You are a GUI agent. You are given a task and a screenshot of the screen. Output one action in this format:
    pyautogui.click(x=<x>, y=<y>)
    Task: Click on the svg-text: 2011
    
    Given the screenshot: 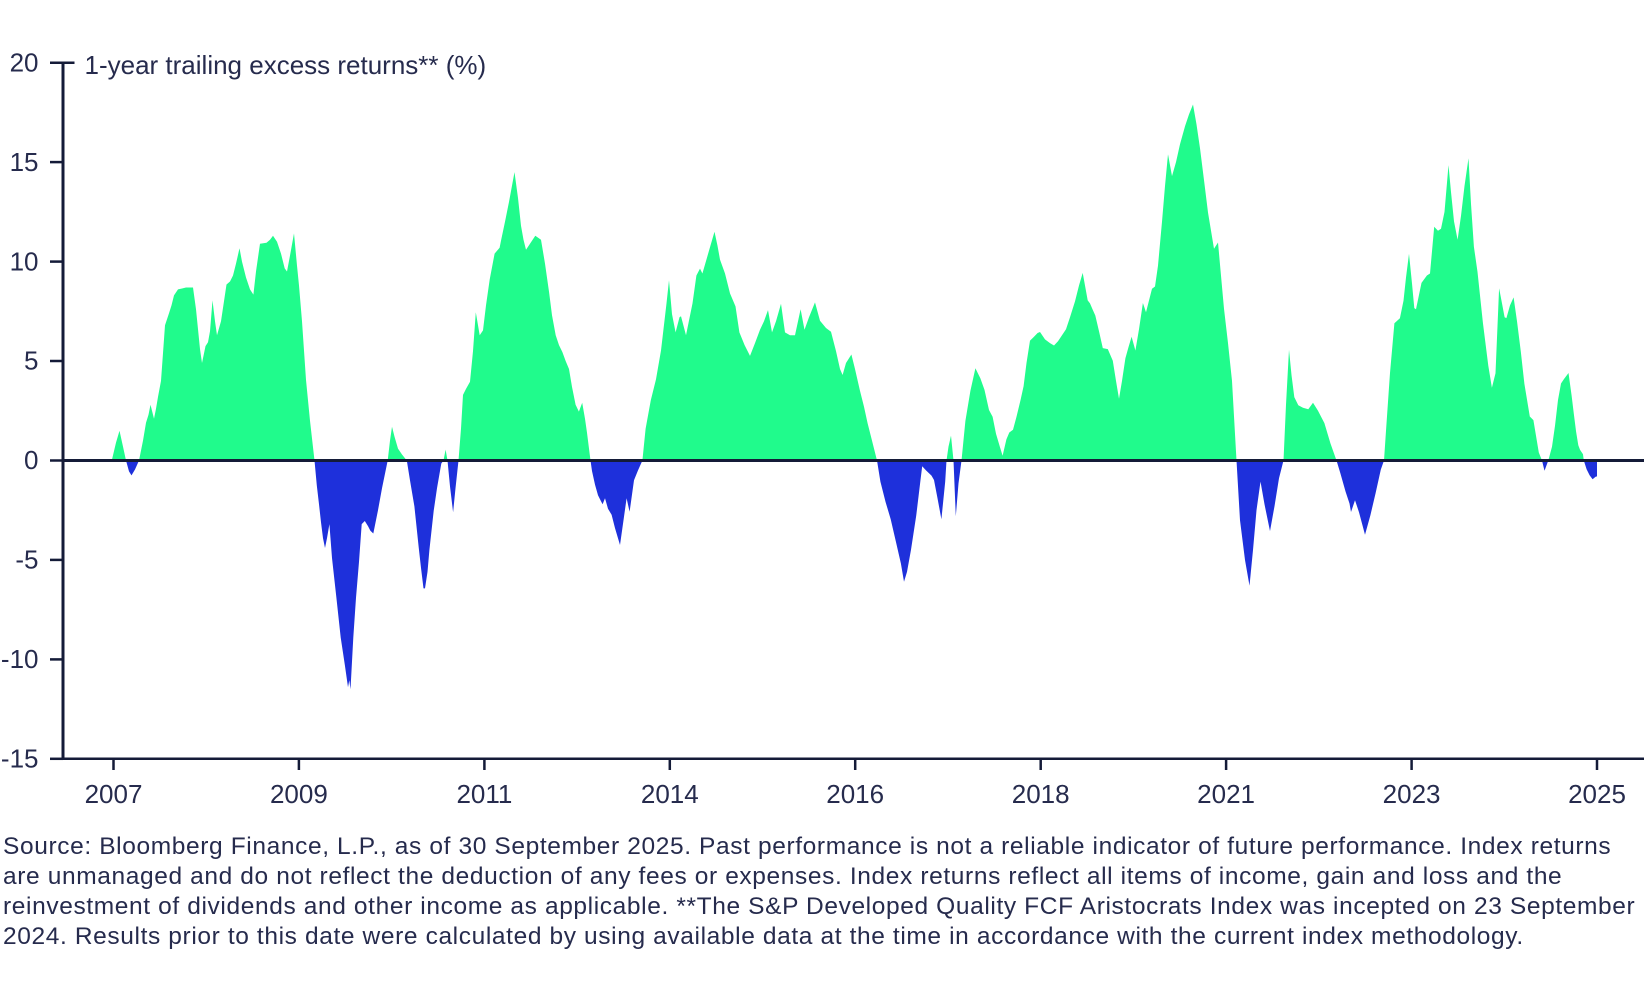 What is the action you would take?
    pyautogui.click(x=484, y=794)
    